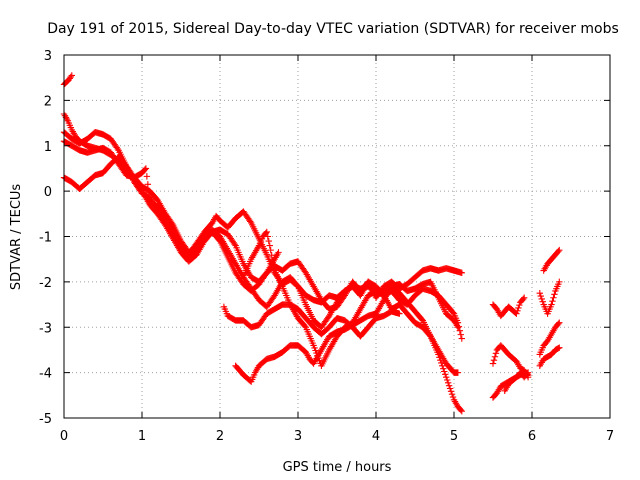 This screenshot has width=640, height=480. What do you see at coordinates (610, 436) in the screenshot?
I see `x-tick-label: 7` at bounding box center [610, 436].